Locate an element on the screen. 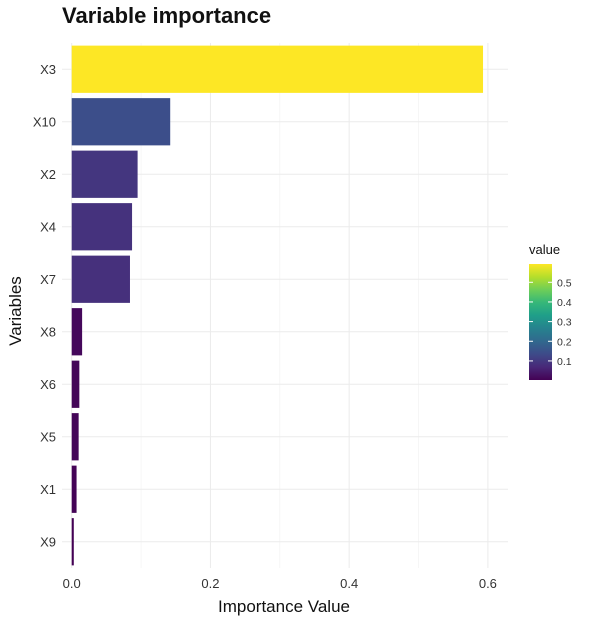 The width and height of the screenshot is (591, 623). bar-x4 is located at coordinates (102, 227).